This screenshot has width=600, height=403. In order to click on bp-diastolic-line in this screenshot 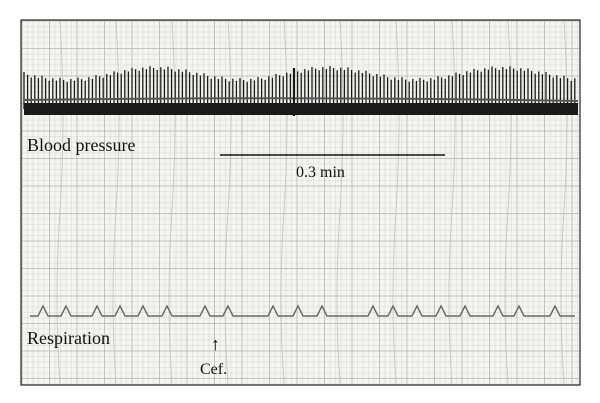, I will do `click(301, 99)`.